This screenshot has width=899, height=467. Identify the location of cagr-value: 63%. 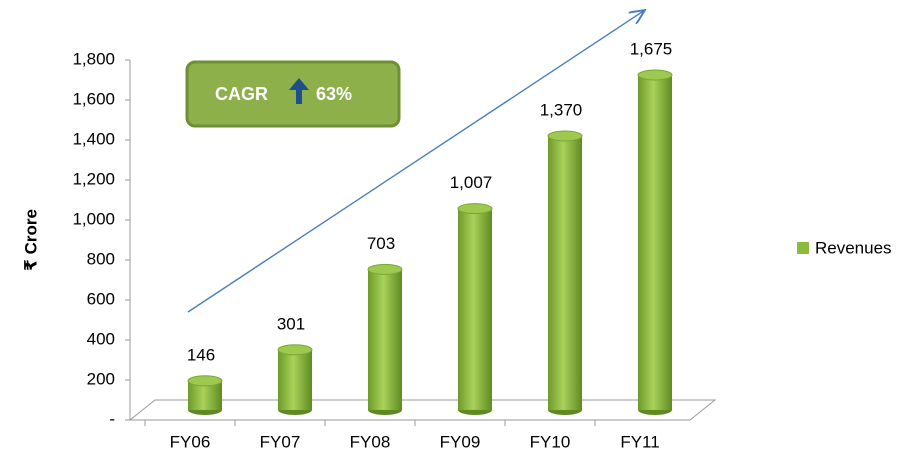
(334, 94).